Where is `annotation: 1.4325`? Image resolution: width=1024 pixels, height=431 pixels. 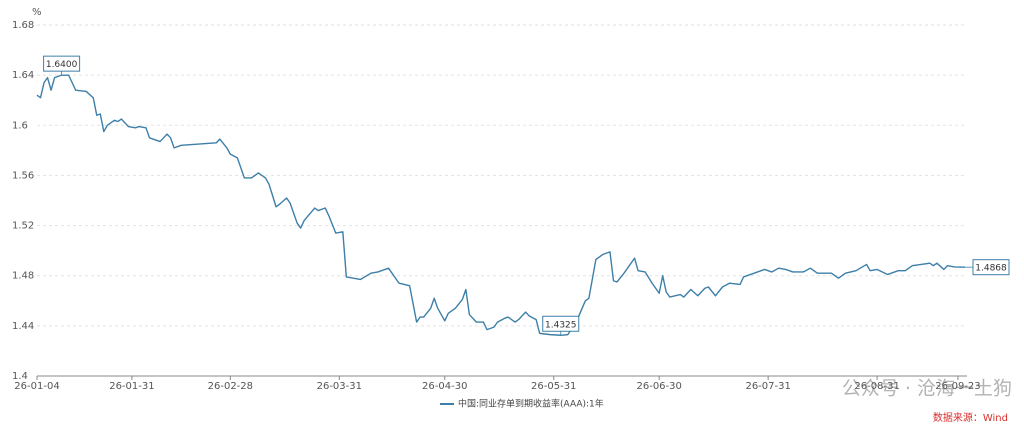 annotation: 1.4325 is located at coordinates (561, 325).